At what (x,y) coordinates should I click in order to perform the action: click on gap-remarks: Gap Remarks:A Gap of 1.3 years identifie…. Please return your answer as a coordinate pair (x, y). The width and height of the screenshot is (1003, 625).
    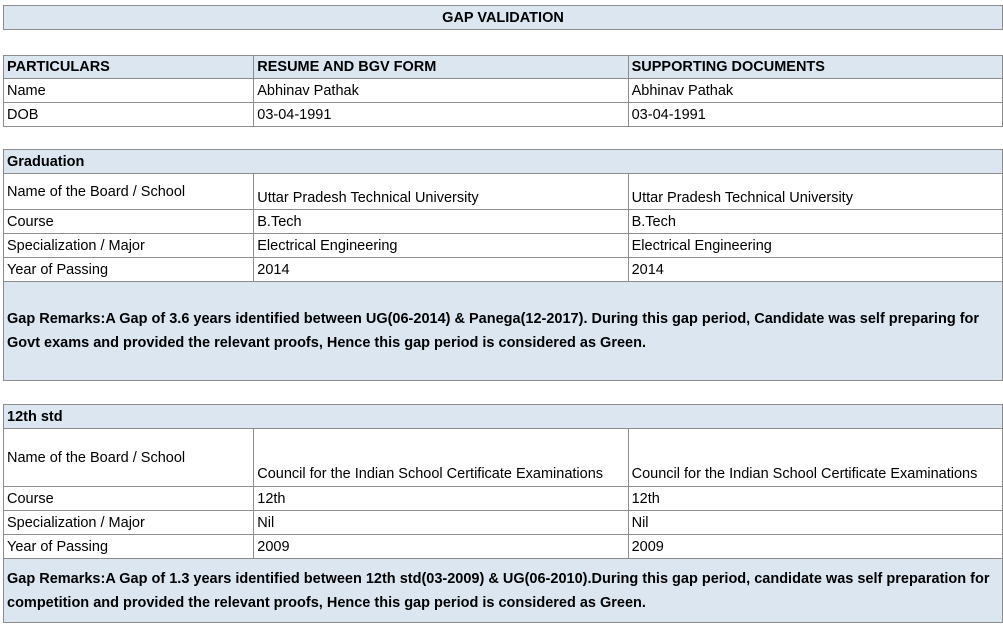
    Looking at the image, I should click on (503, 590).